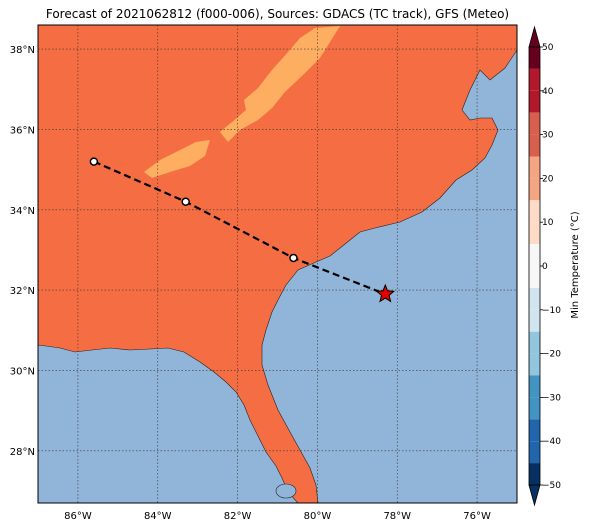  I want to click on colorbar-tick-label: 0, so click(545, 267).